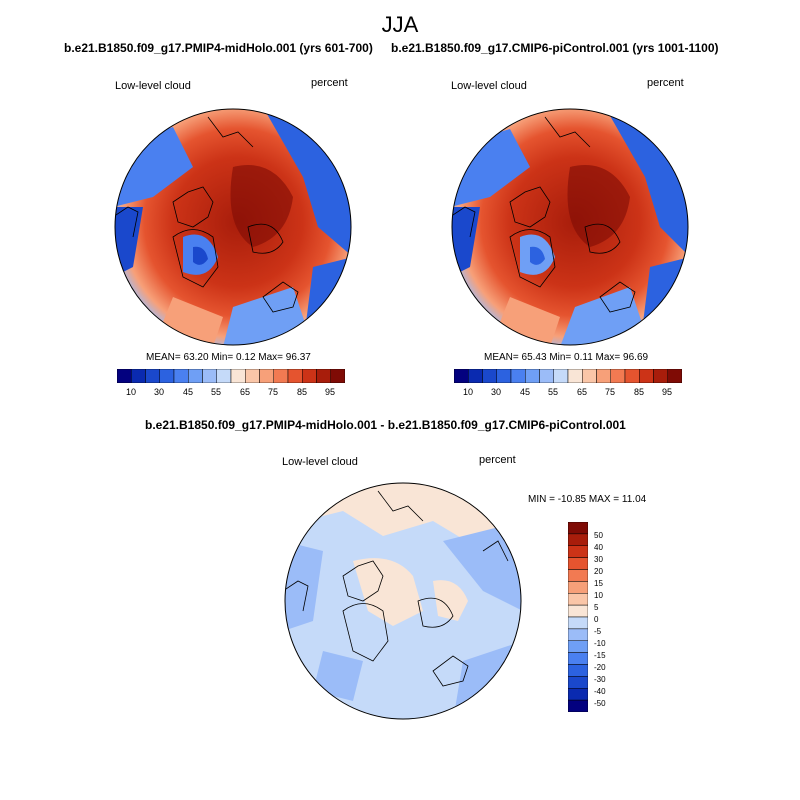 The width and height of the screenshot is (800, 800). I want to click on panel-2-stats: MEAN= 65.43 Min= 0.11 Max= 96.69, so click(566, 357).